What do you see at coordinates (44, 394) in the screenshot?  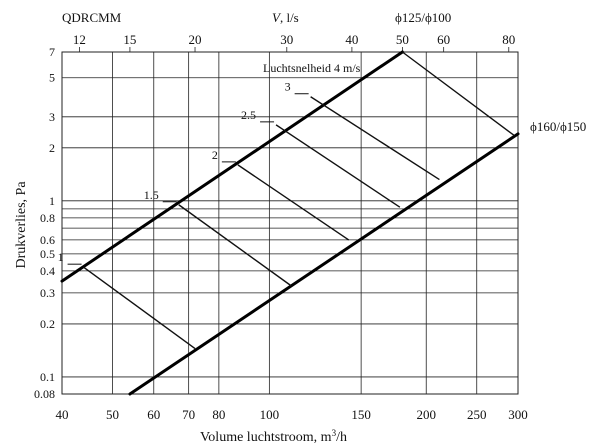 I see `y-tick-label: 0.08` at bounding box center [44, 394].